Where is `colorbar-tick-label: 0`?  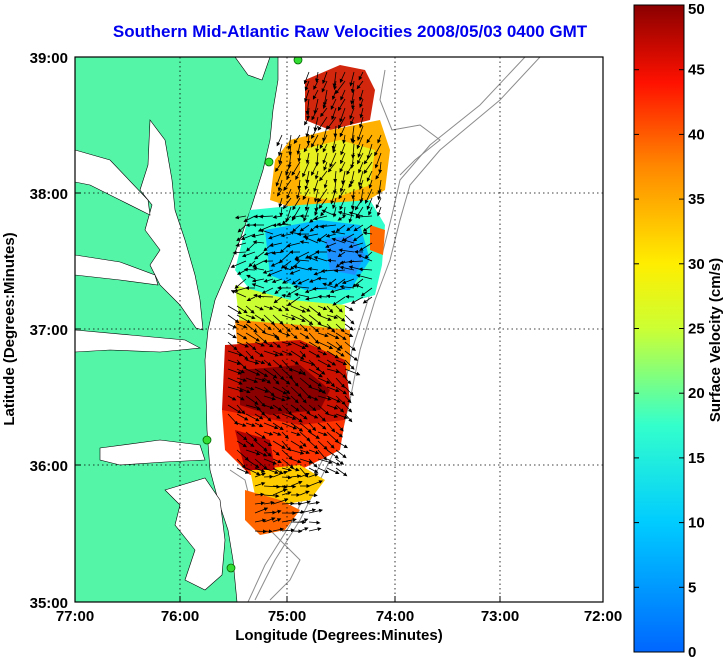 colorbar-tick-label: 0 is located at coordinates (692, 651).